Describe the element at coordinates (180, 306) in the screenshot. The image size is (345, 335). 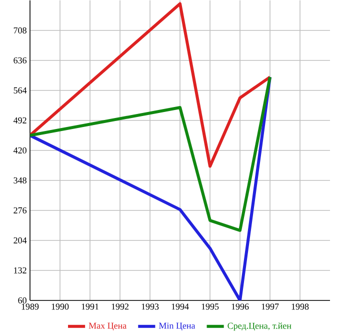
I see `x-tick-label: 1994` at that location.